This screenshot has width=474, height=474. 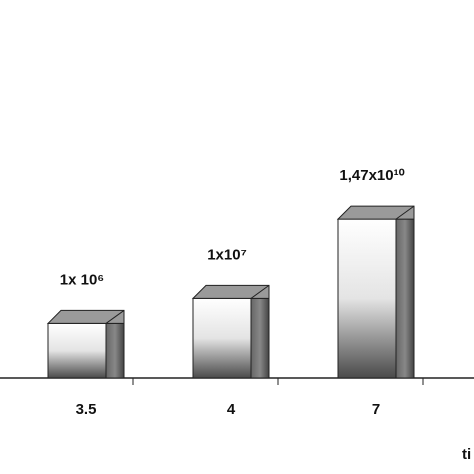 What do you see at coordinates (227, 254) in the screenshot?
I see `data-label: 1x10⁷` at bounding box center [227, 254].